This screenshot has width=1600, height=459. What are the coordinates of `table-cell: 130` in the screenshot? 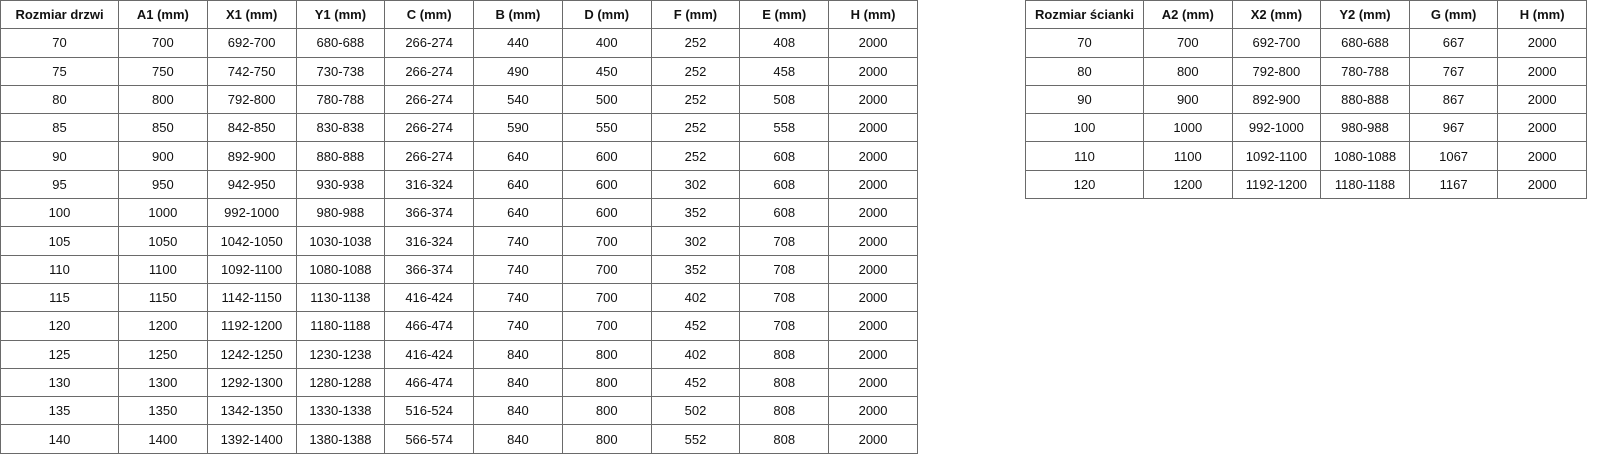 It's located at (59, 382).